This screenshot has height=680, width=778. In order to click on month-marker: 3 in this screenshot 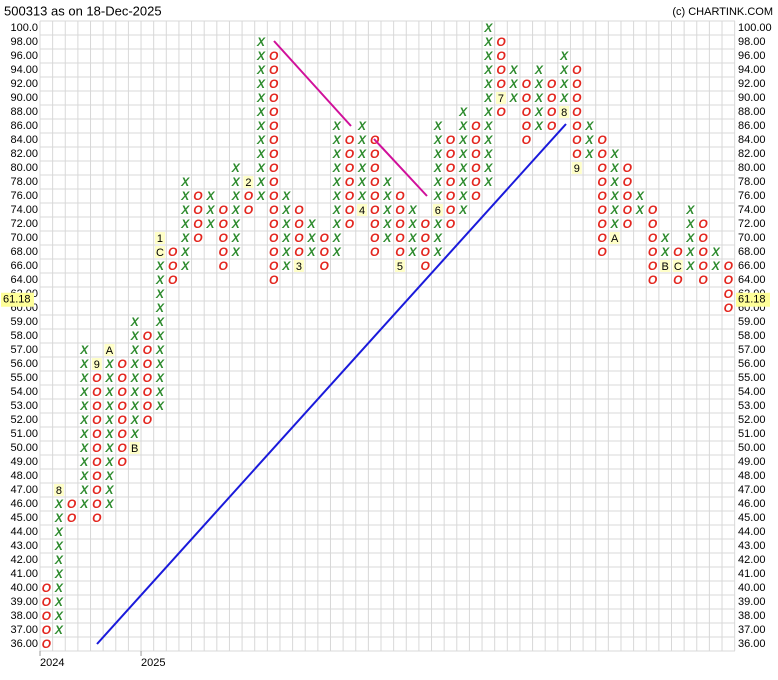, I will do `click(299, 267)`.